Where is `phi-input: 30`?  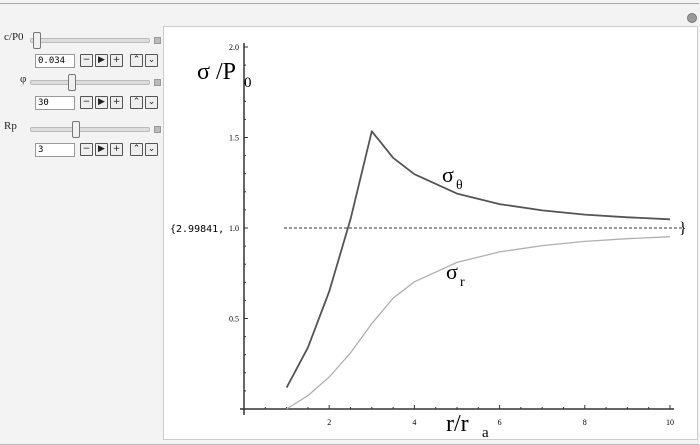
phi-input: 30 is located at coordinates (55, 103).